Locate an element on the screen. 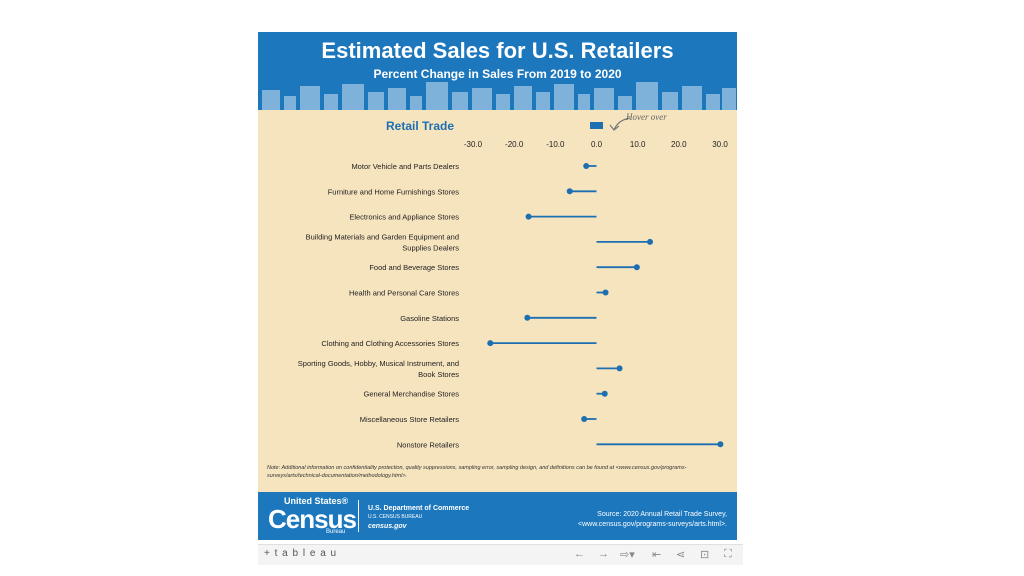 This screenshot has width=1024, height=576. x-tick-label: 20.0 is located at coordinates (679, 144).